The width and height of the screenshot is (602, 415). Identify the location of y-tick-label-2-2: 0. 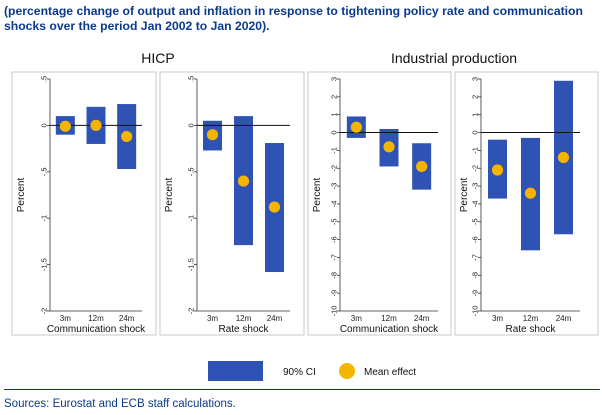
(191, 125).